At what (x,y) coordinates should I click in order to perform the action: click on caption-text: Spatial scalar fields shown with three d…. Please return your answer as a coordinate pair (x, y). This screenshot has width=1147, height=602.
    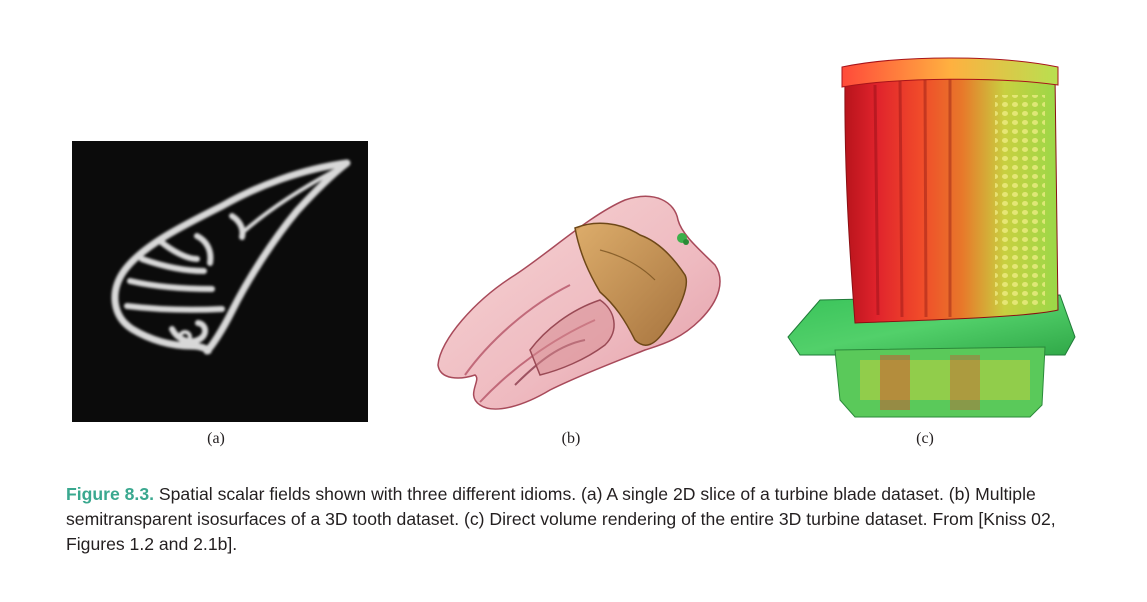
    Looking at the image, I should click on (561, 519).